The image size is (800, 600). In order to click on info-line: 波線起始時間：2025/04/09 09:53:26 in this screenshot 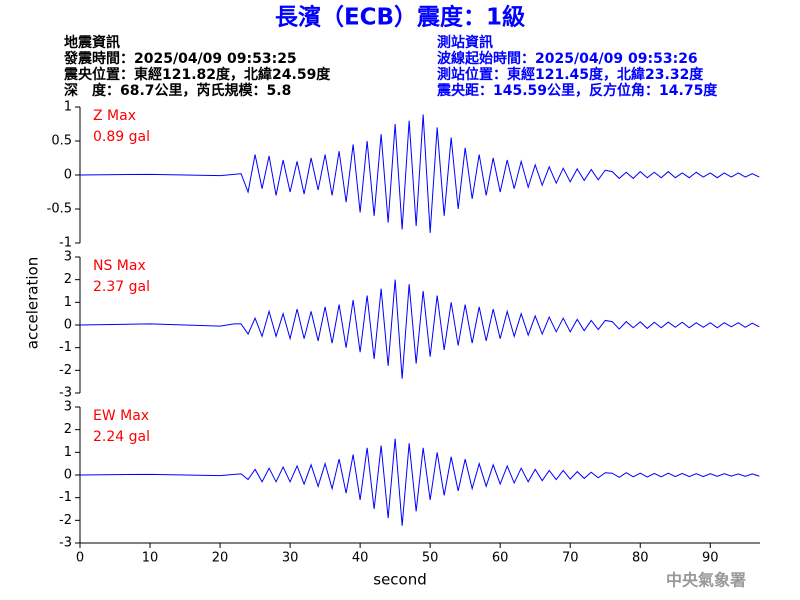, I will do `click(567, 58)`.